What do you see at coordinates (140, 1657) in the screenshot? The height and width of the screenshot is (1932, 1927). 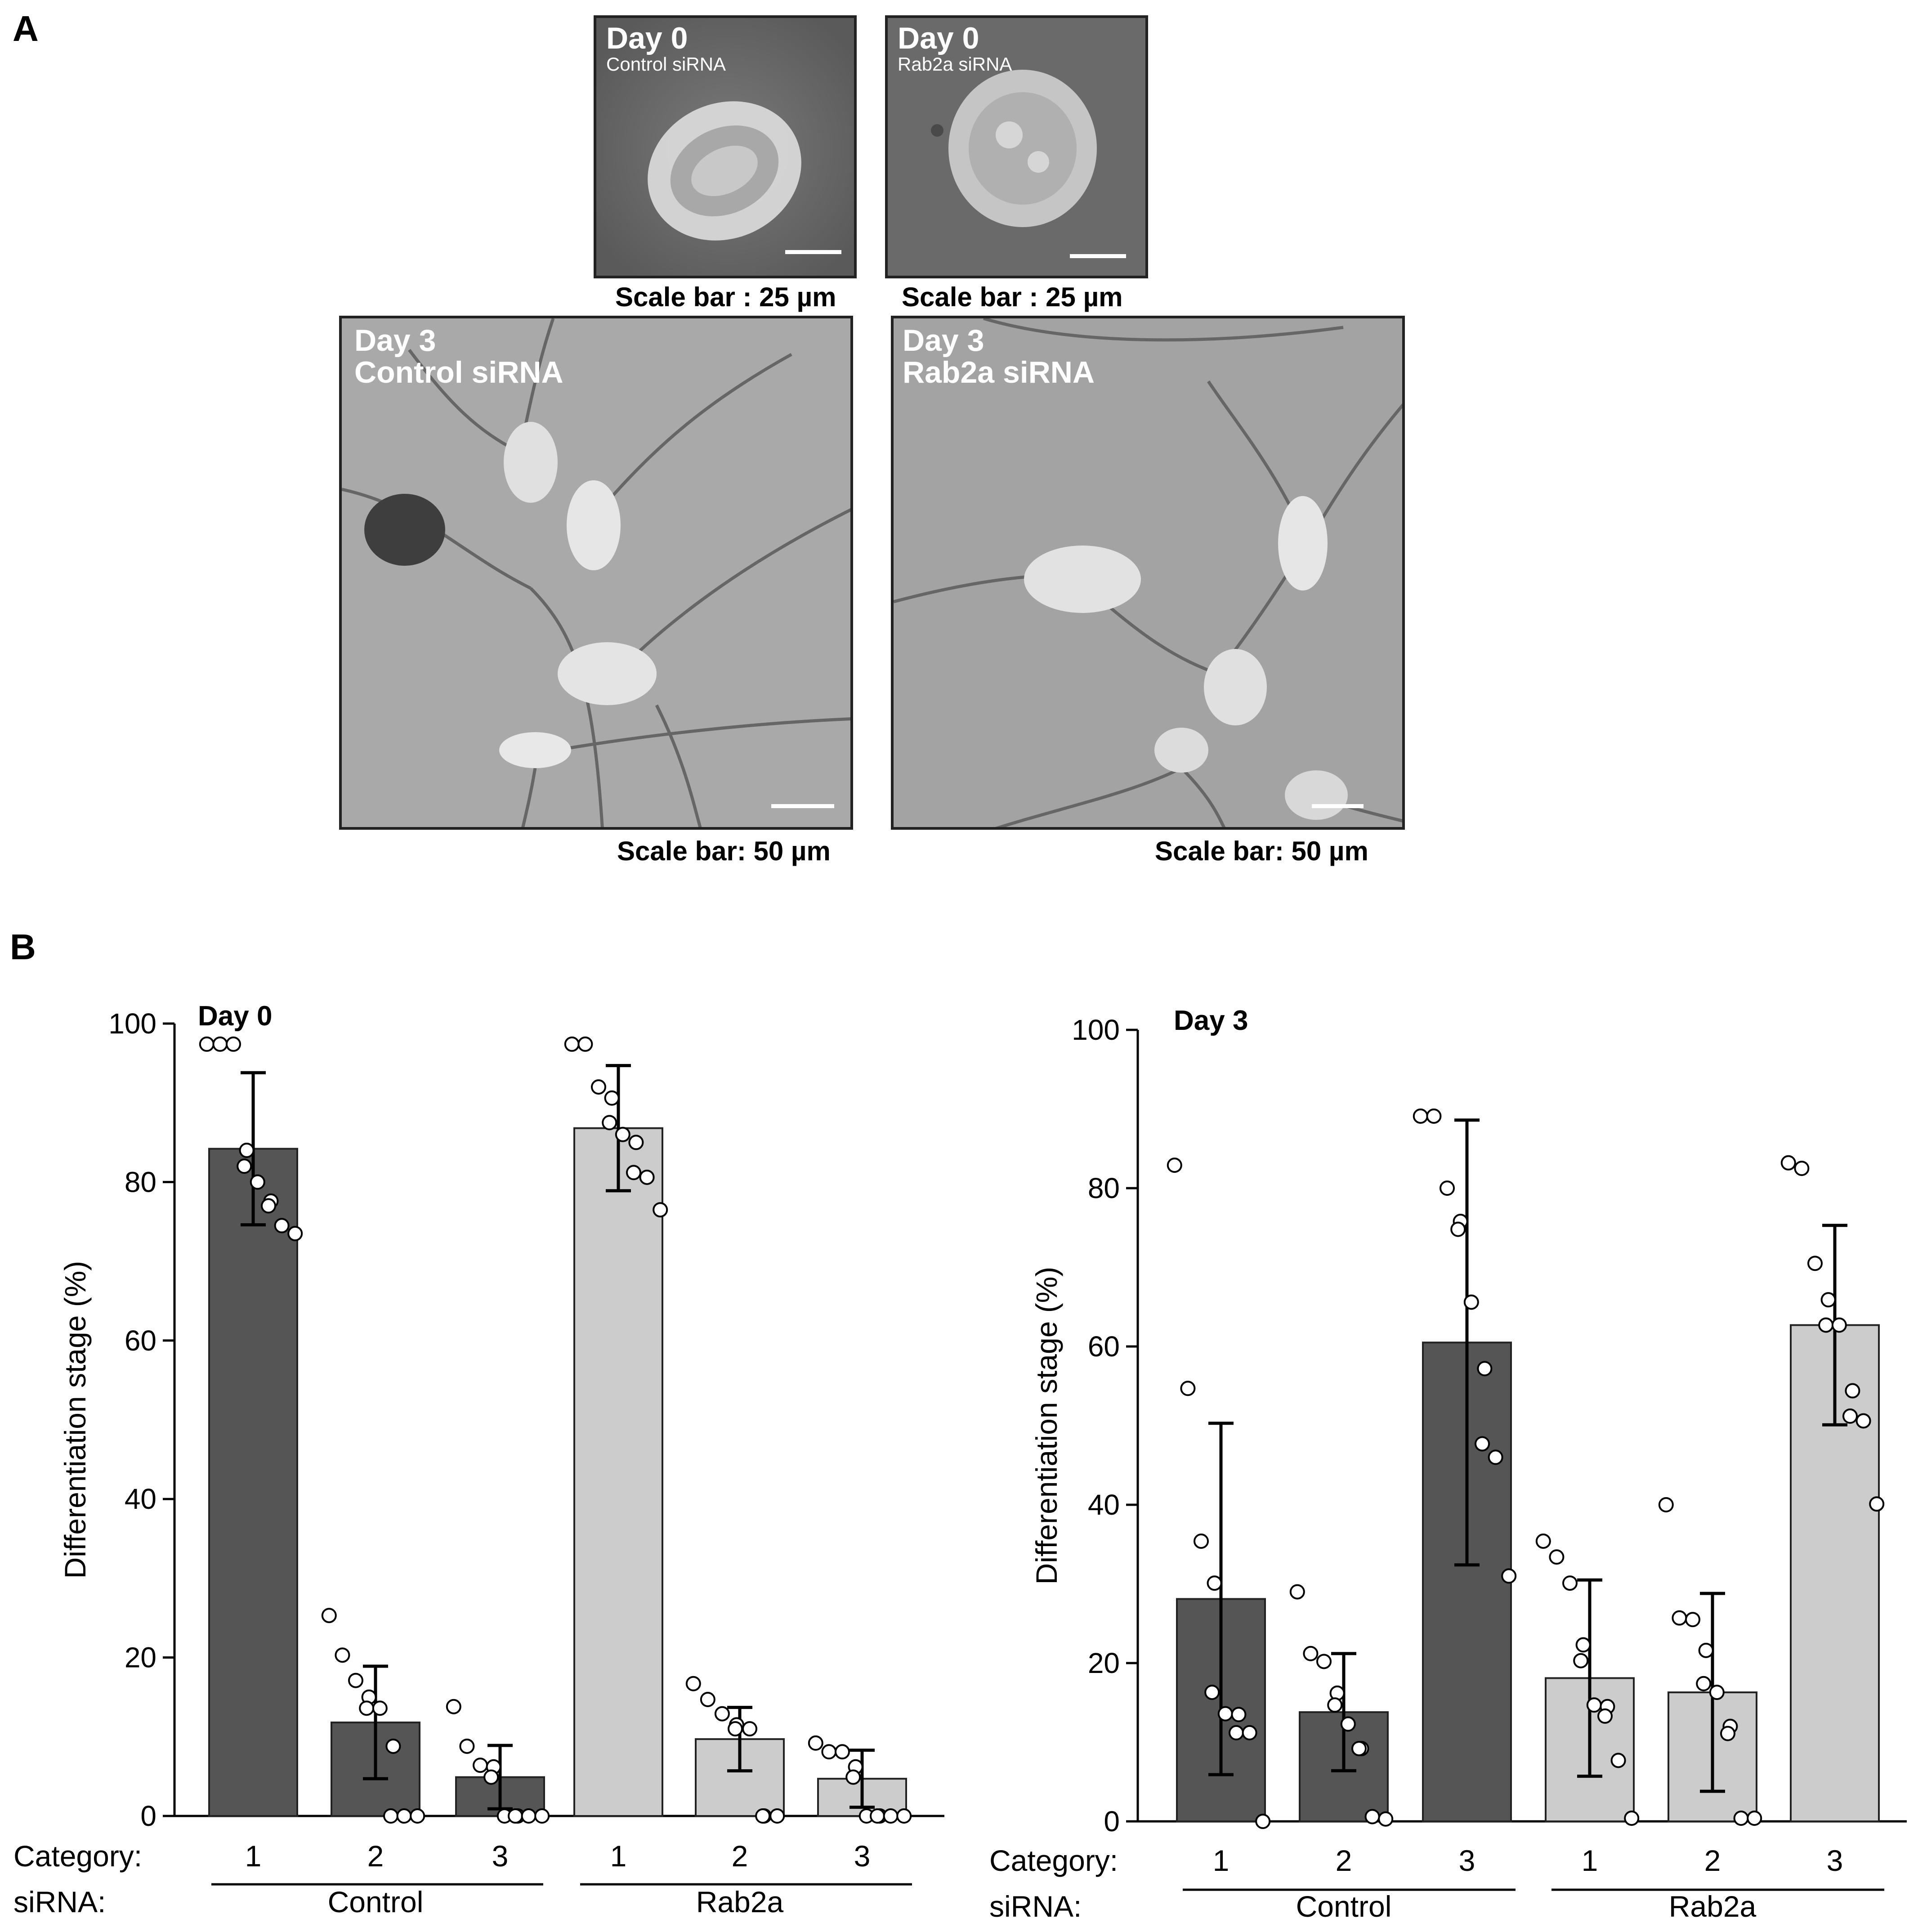 I see `chart1-y-tick-label: 20` at bounding box center [140, 1657].